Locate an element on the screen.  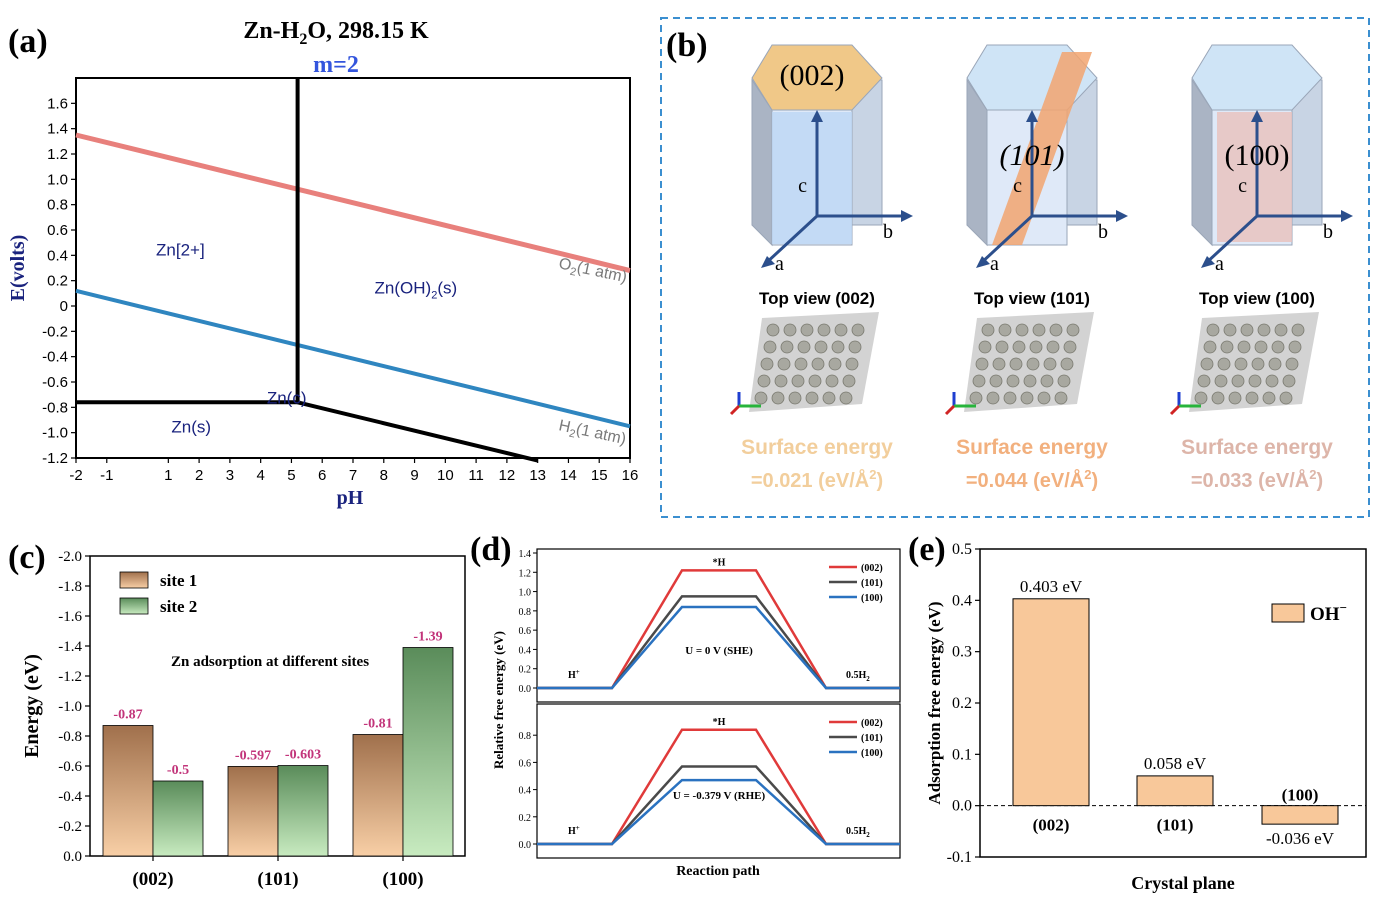
state-label-half-h2-main: 0.5H is located at coordinates (856, 831).